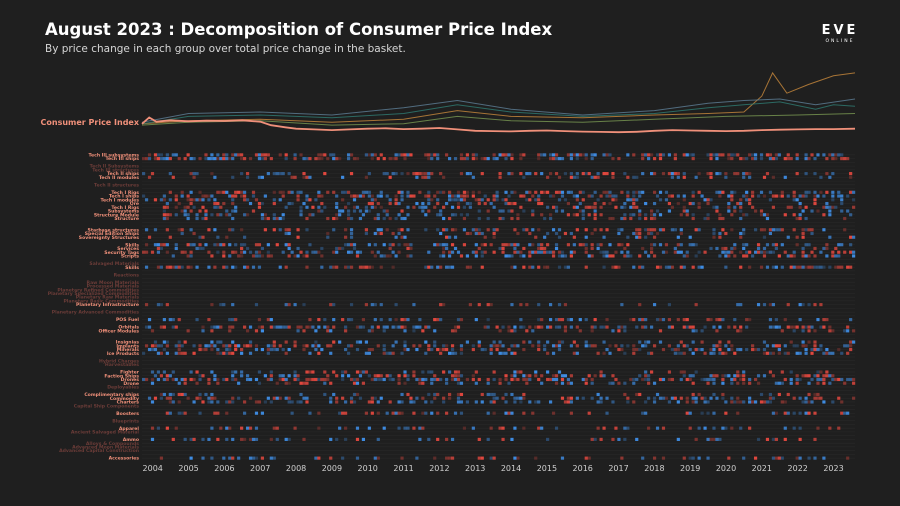  What do you see at coordinates (107, 305) in the screenshot?
I see `row-label: Planetary Infrastructure` at bounding box center [107, 305].